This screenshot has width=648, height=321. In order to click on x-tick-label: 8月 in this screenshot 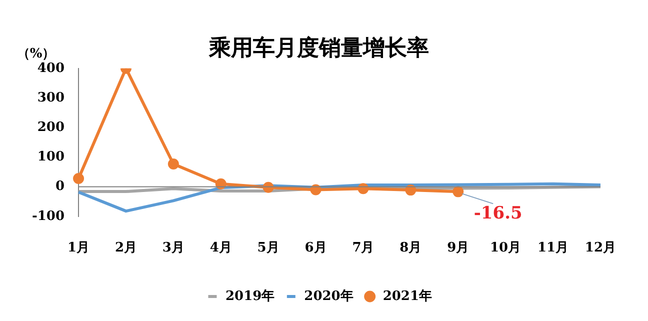, I will do `click(411, 248)`.